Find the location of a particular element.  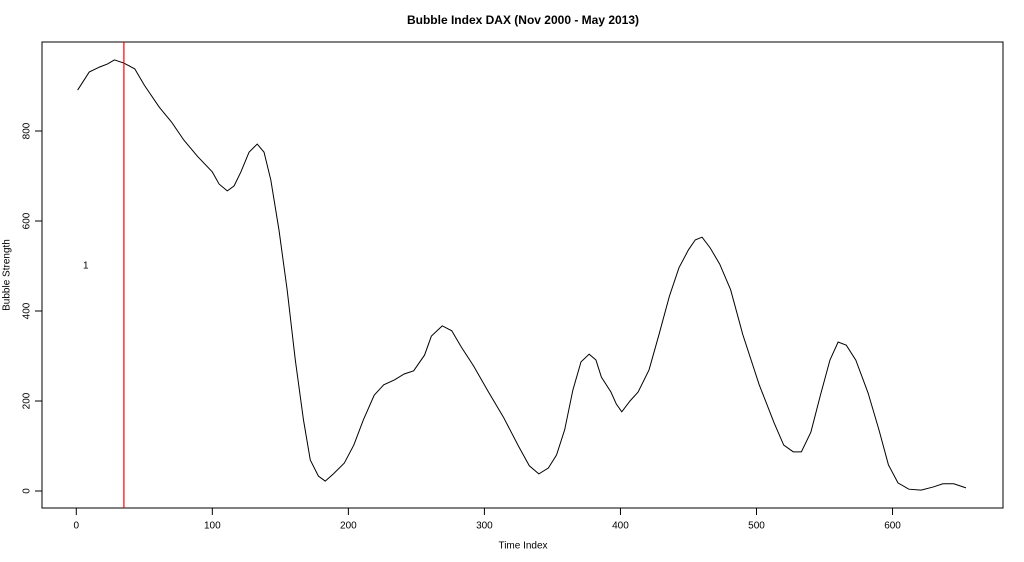

chart-title: Bubble Index DAX (Nov 2000 - May 2013) is located at coordinates (523, 20).